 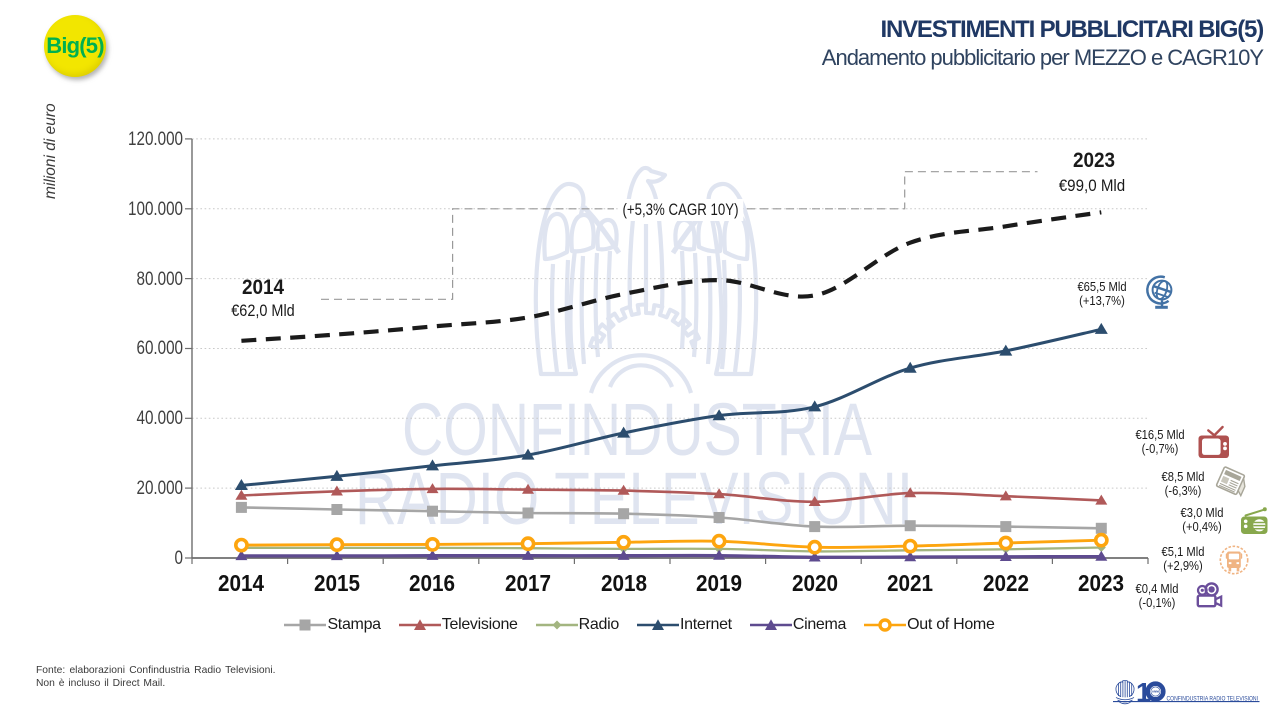 What do you see at coordinates (1155, 692) in the screenshot?
I see `svg-text: ANNI` at bounding box center [1155, 692].